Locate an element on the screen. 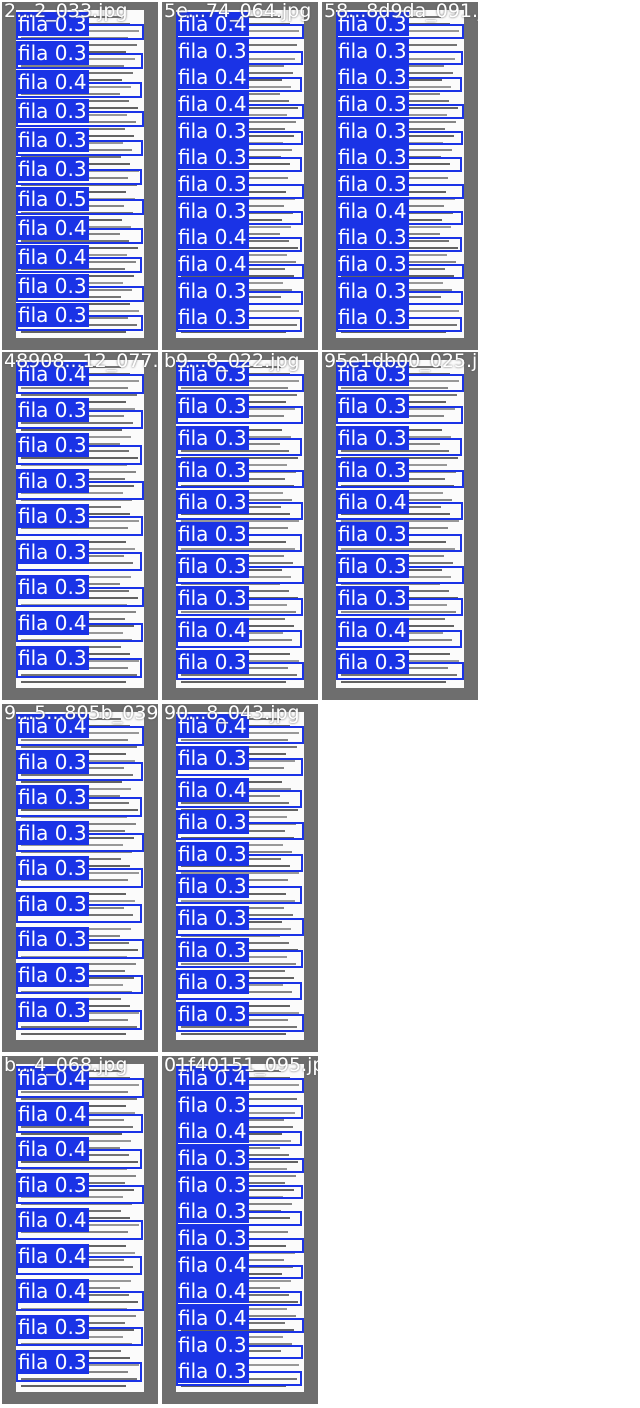 The width and height of the screenshot is (640, 1408). detection-label: fila 0.5 is located at coordinates (52, 198).